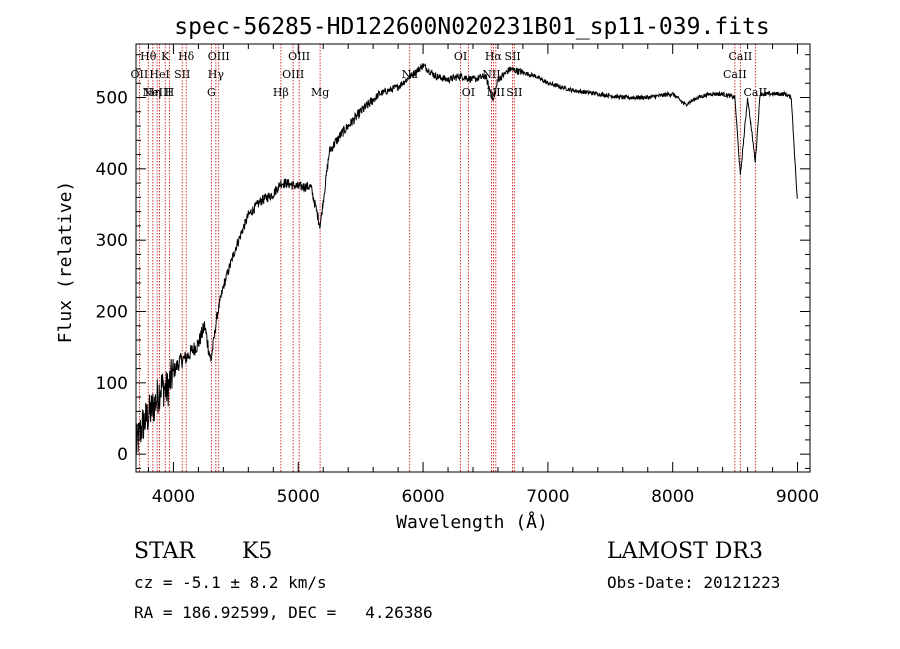 This screenshot has height=649, width=900. What do you see at coordinates (211, 92) in the screenshot?
I see `line-marker-label: G` at bounding box center [211, 92].